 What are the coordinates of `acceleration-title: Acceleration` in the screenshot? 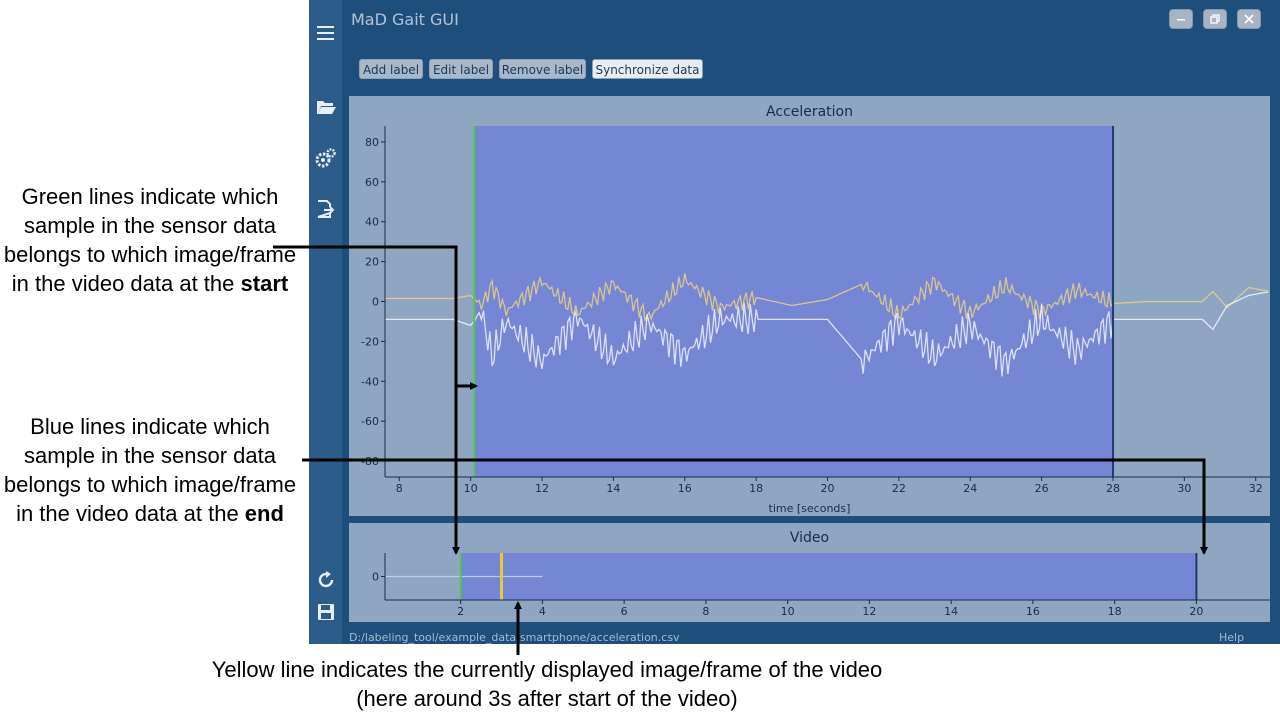 It's located at (809, 112).